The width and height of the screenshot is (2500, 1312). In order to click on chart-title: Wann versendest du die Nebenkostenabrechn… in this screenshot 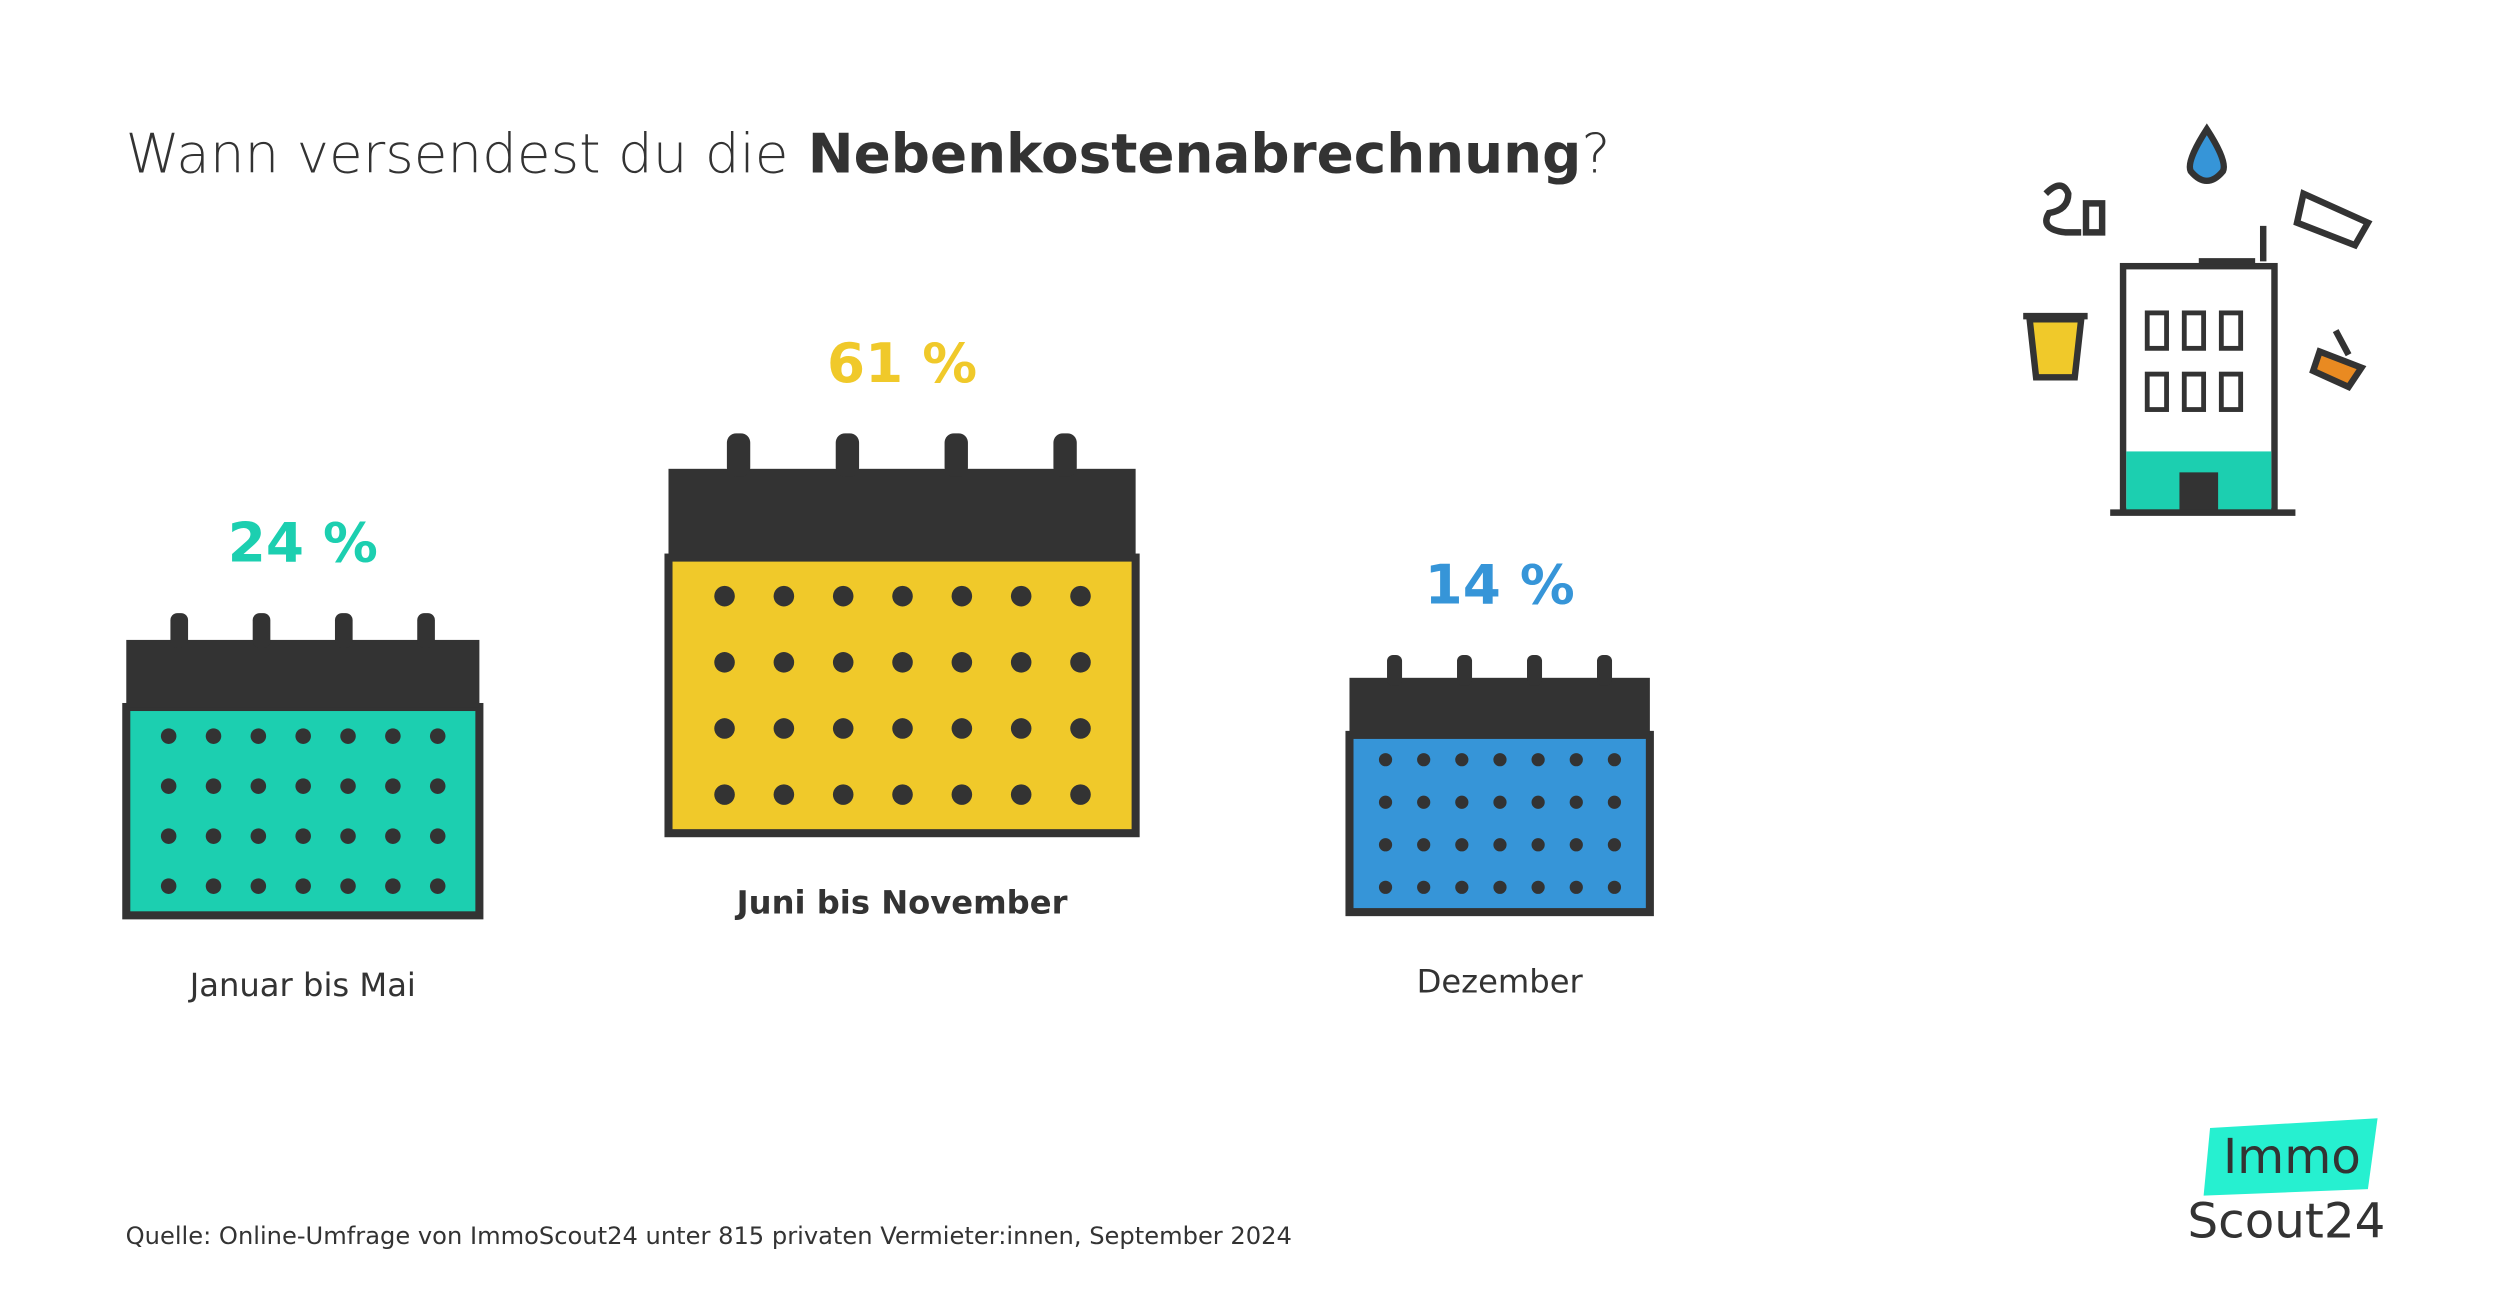, I will do `click(868, 154)`.